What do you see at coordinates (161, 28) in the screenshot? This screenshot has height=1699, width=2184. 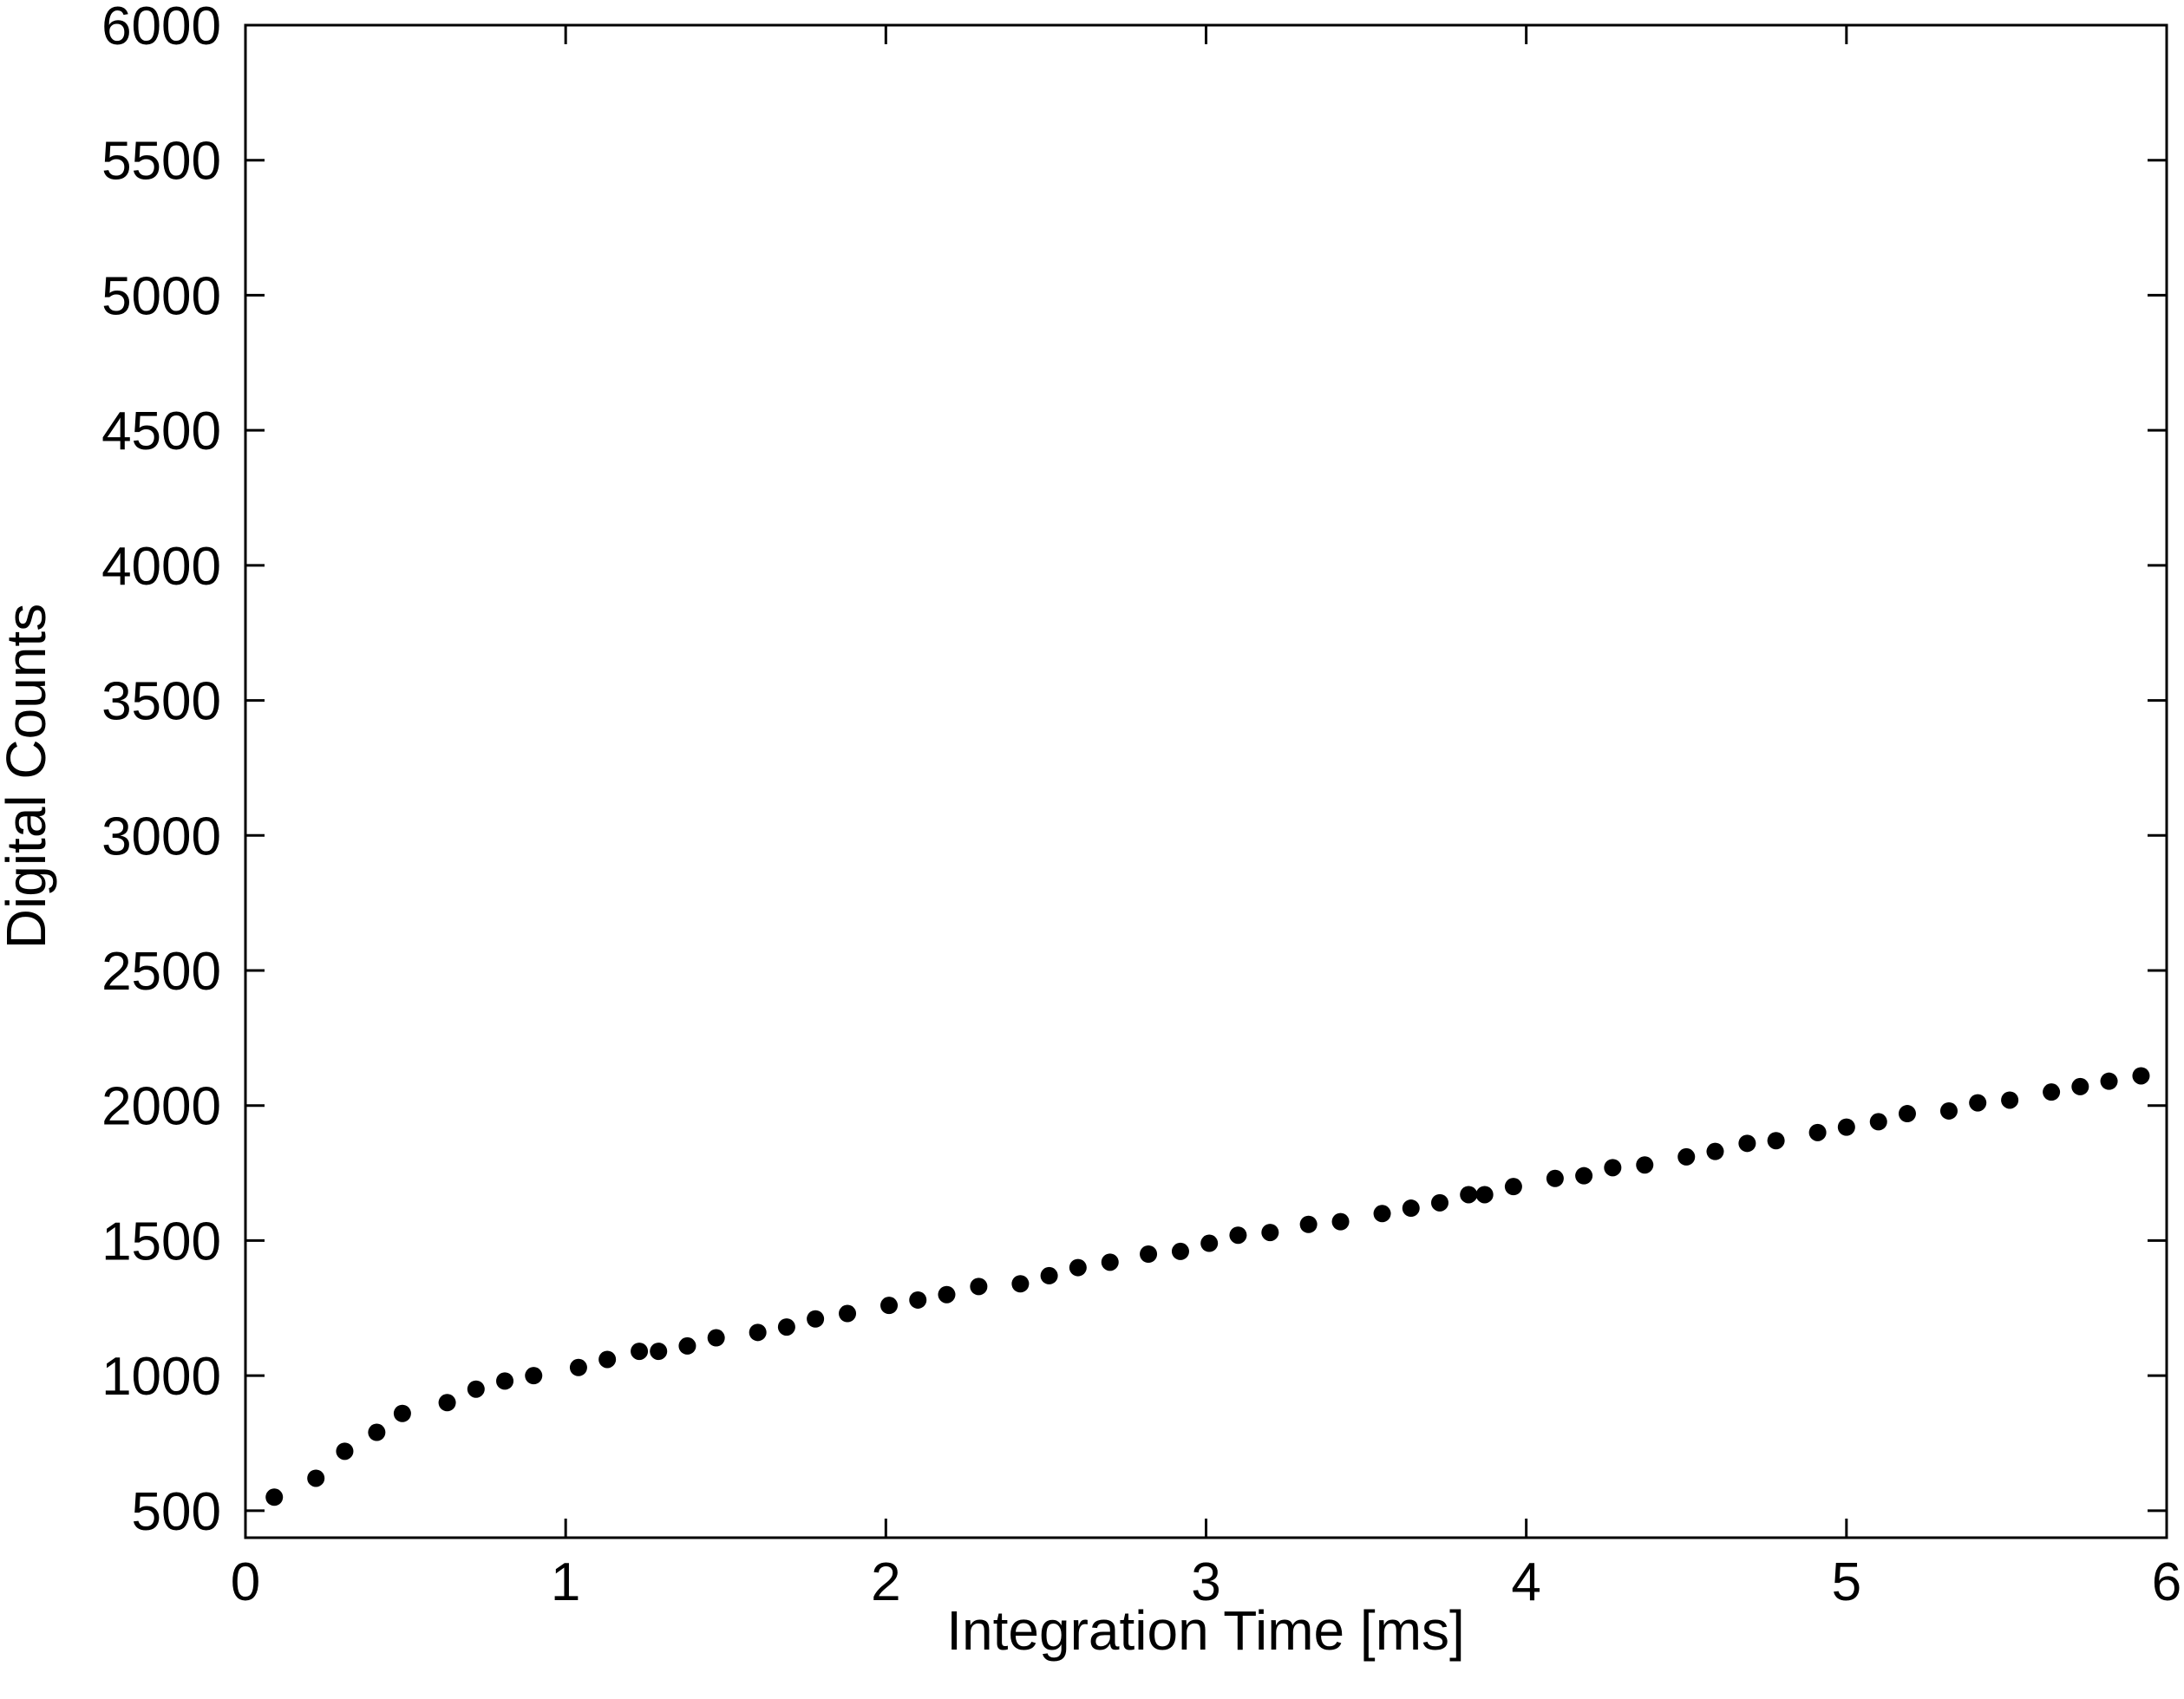 I see `y-tick-label: 6000` at bounding box center [161, 28].